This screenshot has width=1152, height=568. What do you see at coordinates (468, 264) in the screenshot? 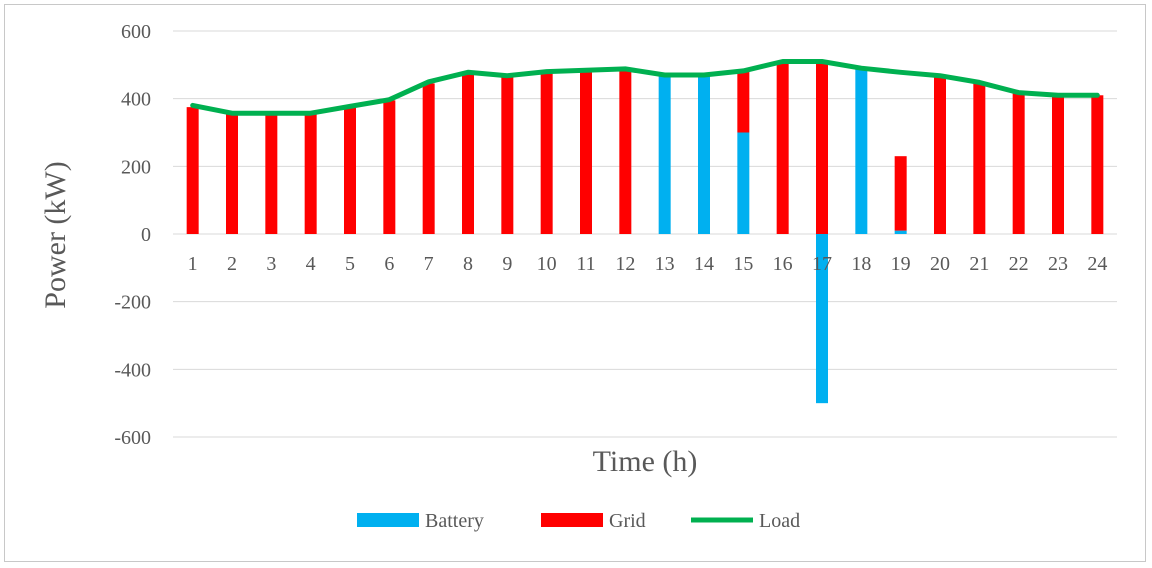
I see `x-tick-label: 8` at bounding box center [468, 264].